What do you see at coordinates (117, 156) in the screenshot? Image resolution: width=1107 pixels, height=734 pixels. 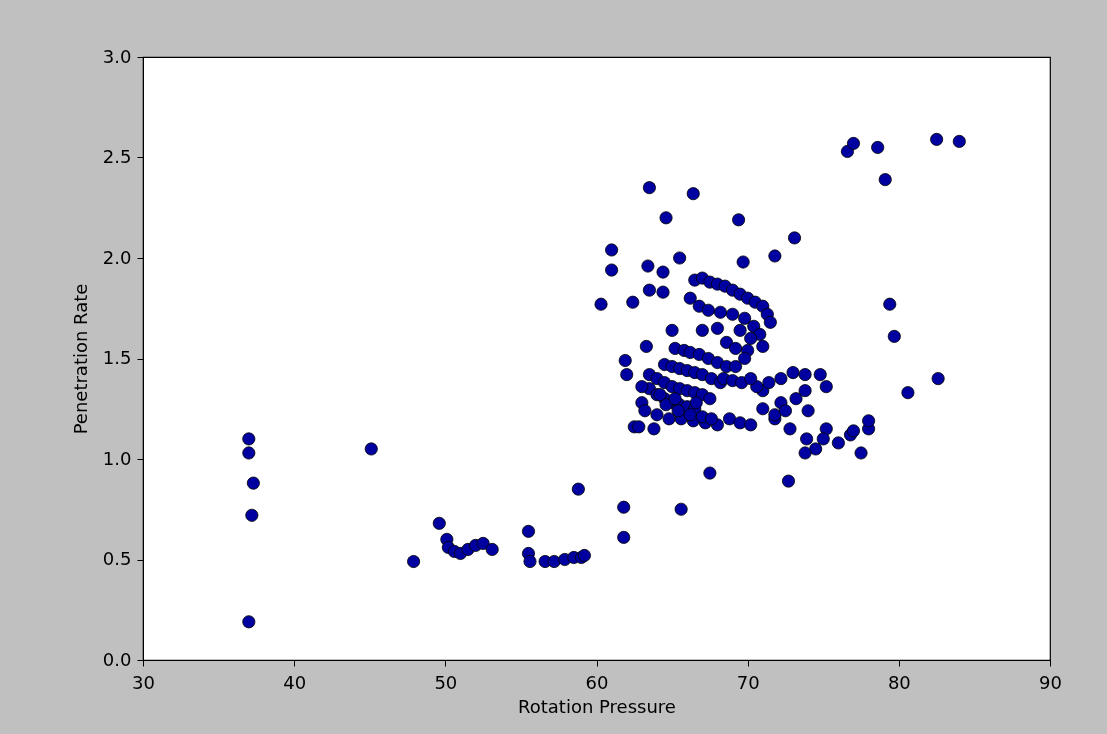 I see `y-tick-label: 2.5` at bounding box center [117, 156].